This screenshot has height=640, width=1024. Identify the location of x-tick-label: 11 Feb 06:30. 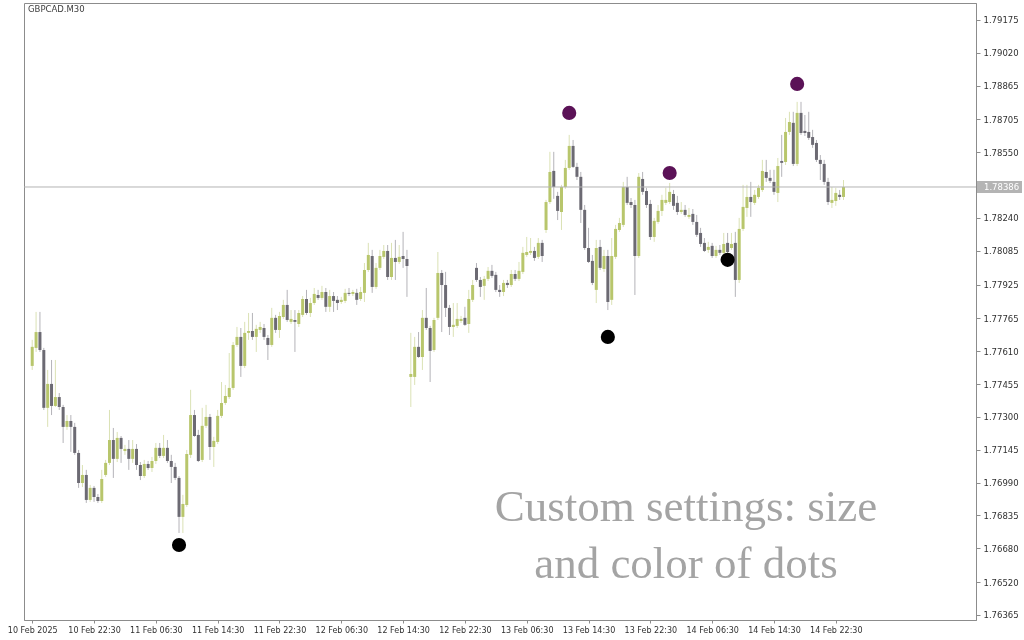
(156, 630).